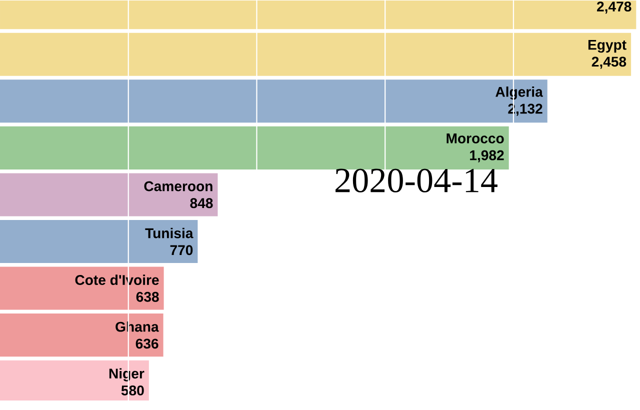 This screenshot has width=640, height=410. Describe the element at coordinates (147, 343) in the screenshot. I see `data-label: 636` at that location.